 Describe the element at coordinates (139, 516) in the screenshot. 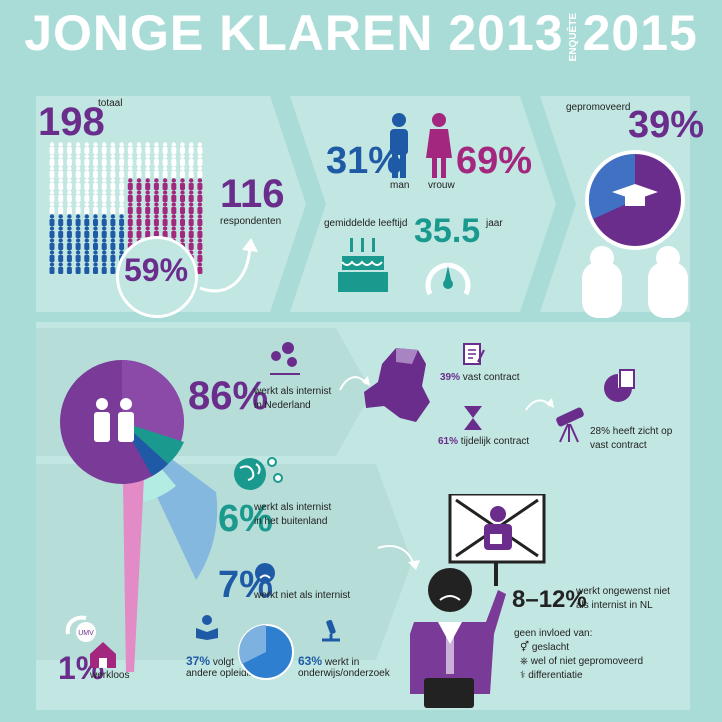

I see `distribution-fan-chart` at that location.